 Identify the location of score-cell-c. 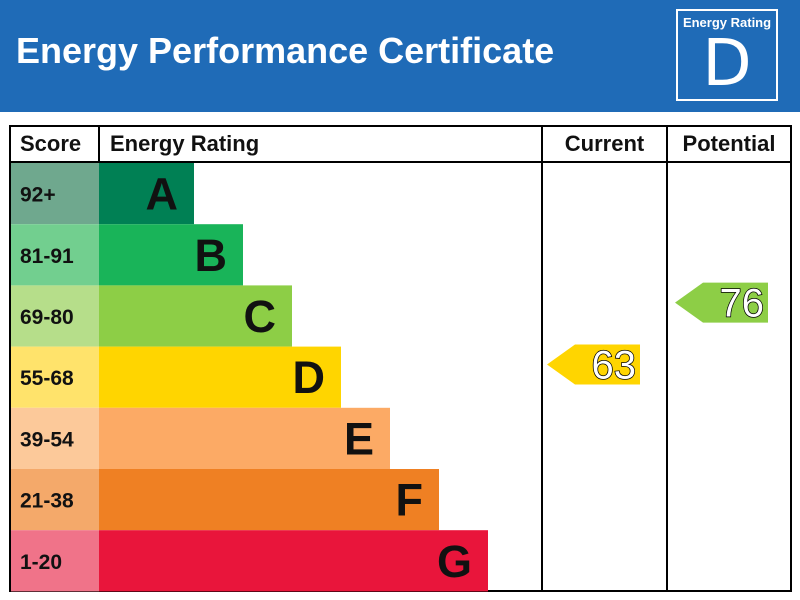
(55, 316).